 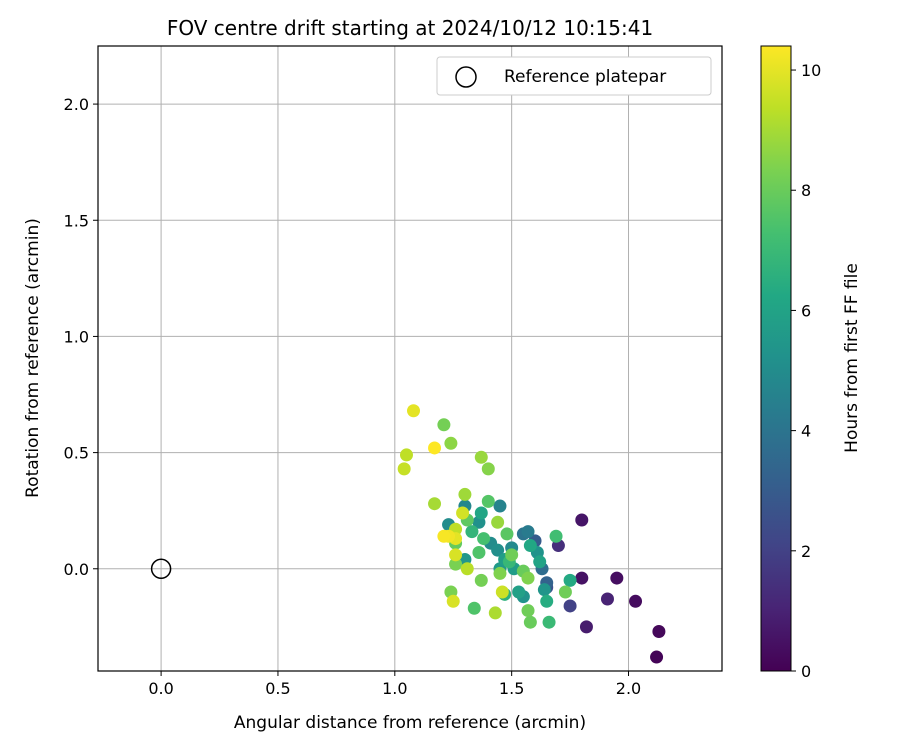 I want to click on reference-marker-group, so click(x=161, y=569).